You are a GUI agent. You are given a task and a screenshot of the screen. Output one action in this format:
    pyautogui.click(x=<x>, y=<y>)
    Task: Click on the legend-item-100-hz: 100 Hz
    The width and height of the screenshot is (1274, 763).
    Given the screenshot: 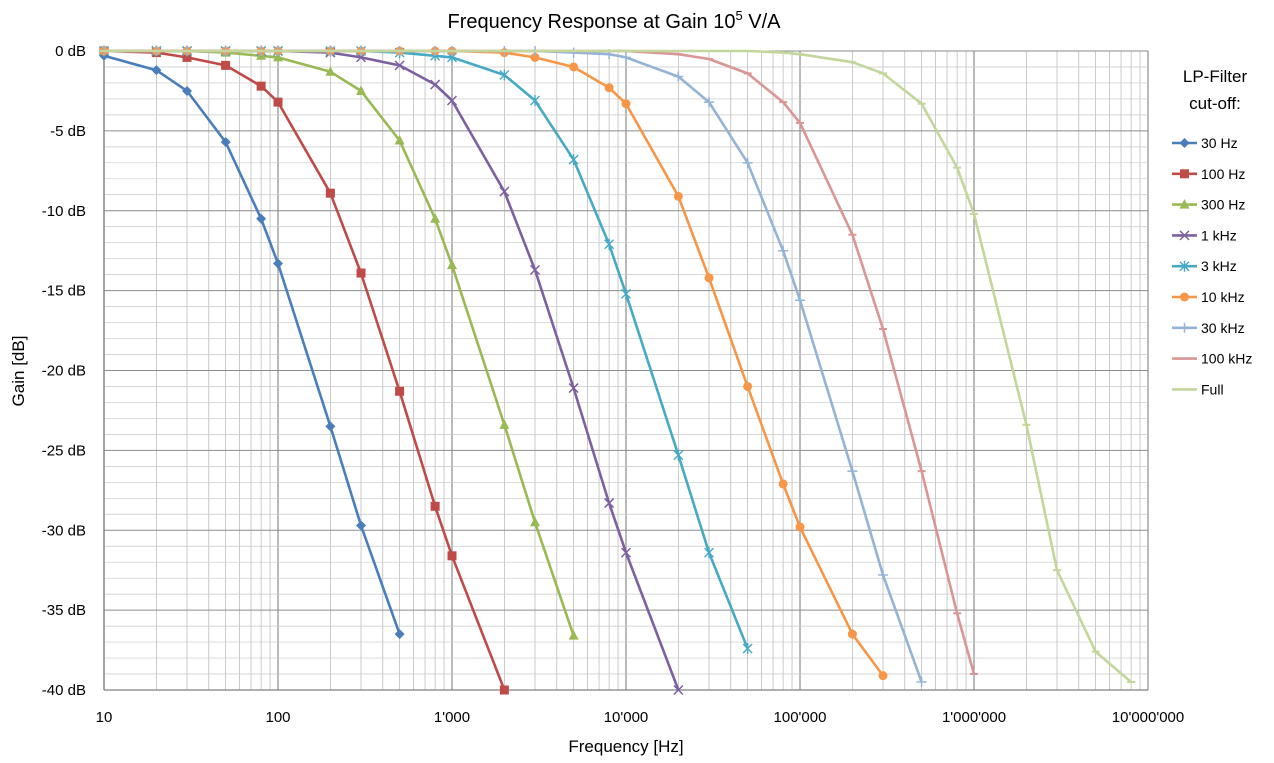 What is the action you would take?
    pyautogui.click(x=1208, y=174)
    